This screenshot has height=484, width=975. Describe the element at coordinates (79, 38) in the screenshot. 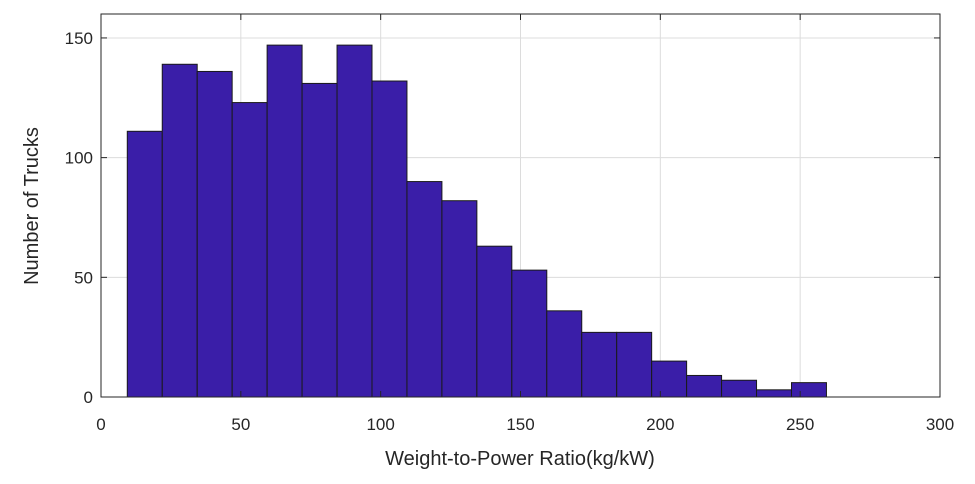

I see `y-tick-label: 150` at that location.